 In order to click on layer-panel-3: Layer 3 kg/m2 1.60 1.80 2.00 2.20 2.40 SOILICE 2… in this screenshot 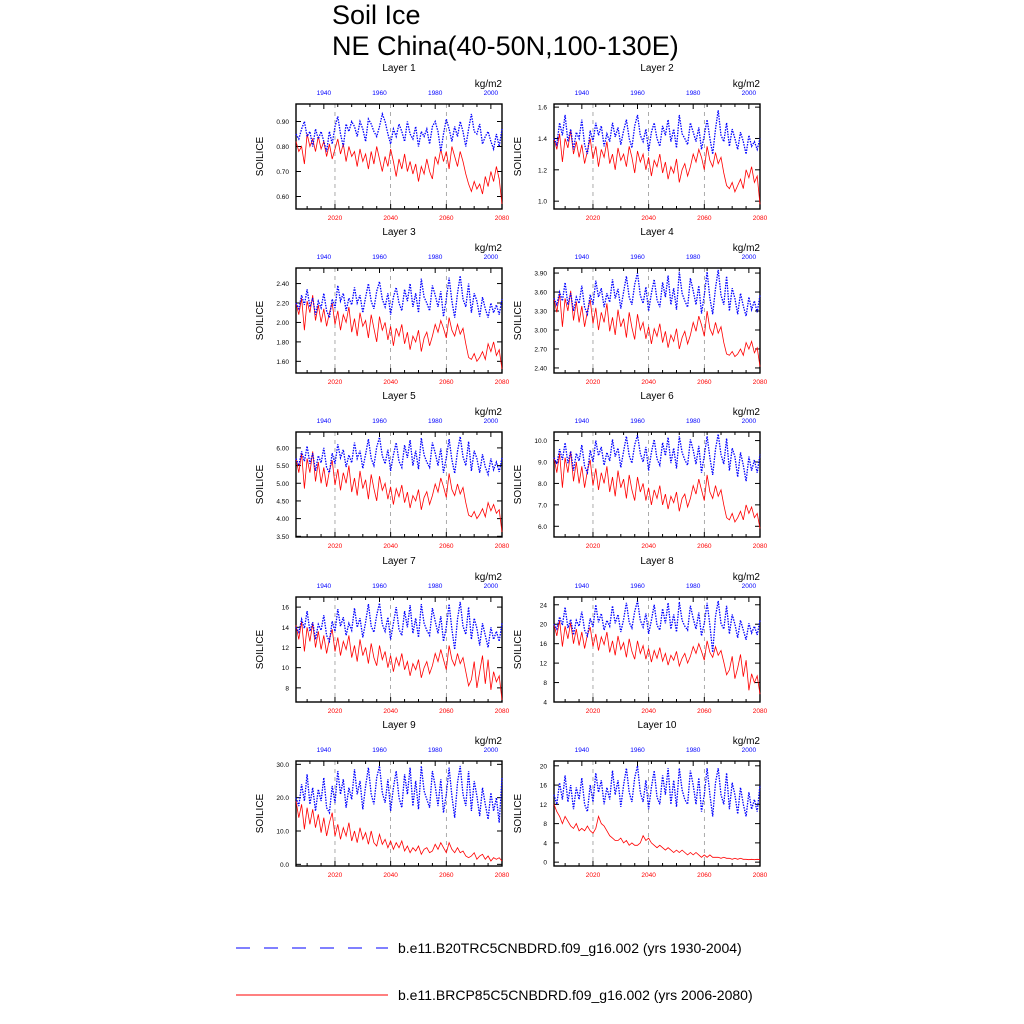, I will do `click(382, 306)`.